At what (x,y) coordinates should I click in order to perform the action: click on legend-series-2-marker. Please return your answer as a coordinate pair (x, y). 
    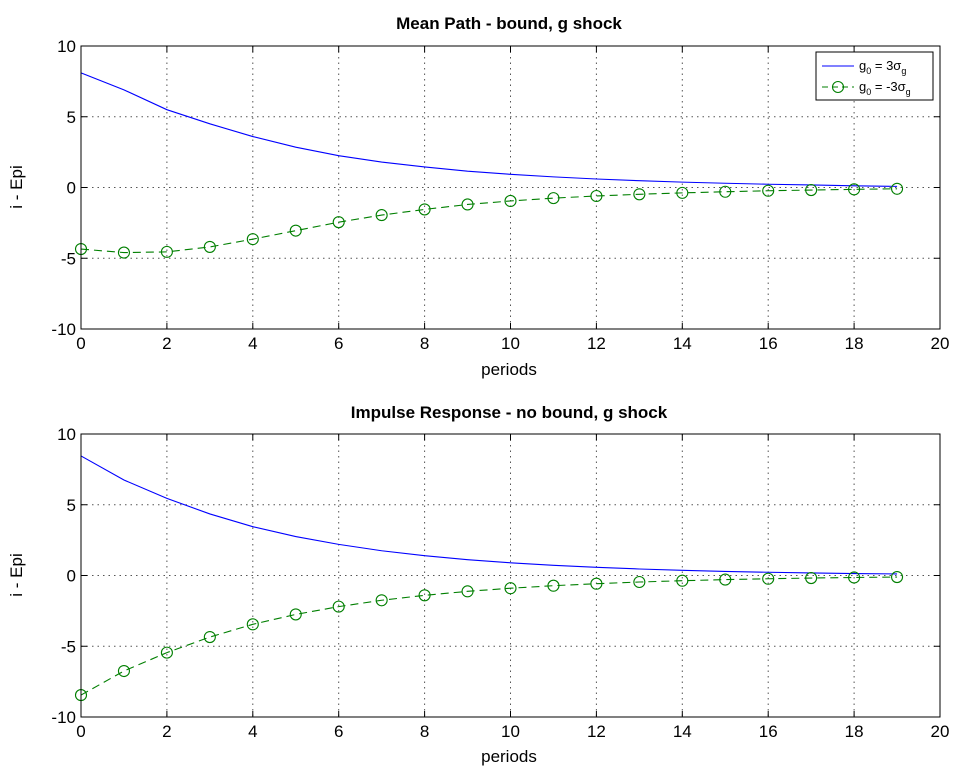
    Looking at the image, I should click on (838, 87).